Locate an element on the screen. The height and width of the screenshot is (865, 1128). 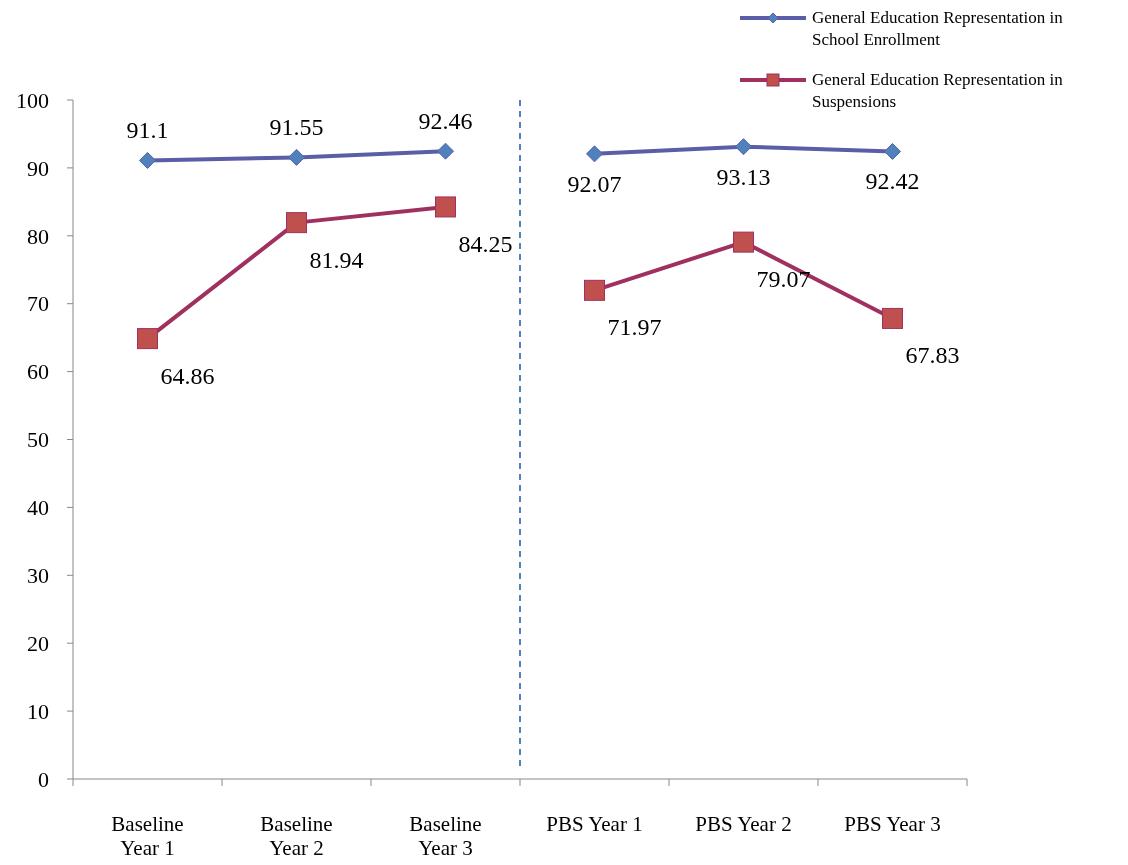
data-label: 91.55 is located at coordinates (296, 127).